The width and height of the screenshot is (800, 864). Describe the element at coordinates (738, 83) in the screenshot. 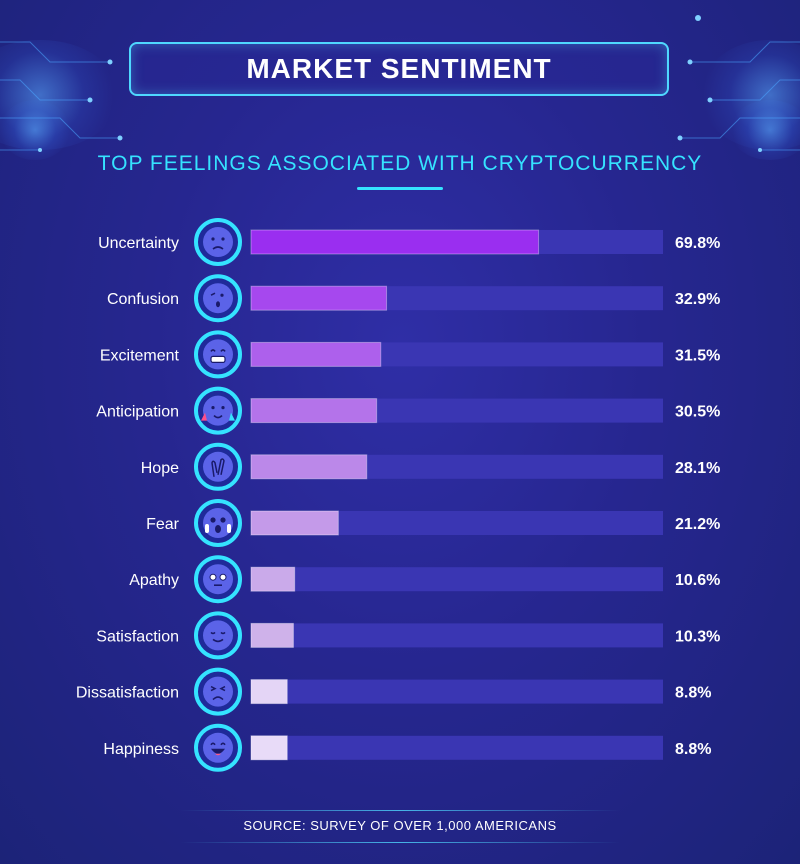

I see `circuit-decoration-right` at that location.